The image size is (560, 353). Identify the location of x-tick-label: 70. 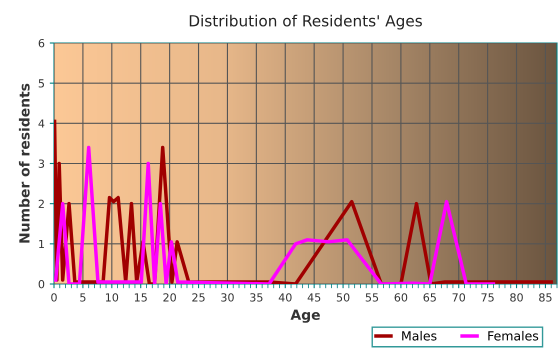
(459, 297).